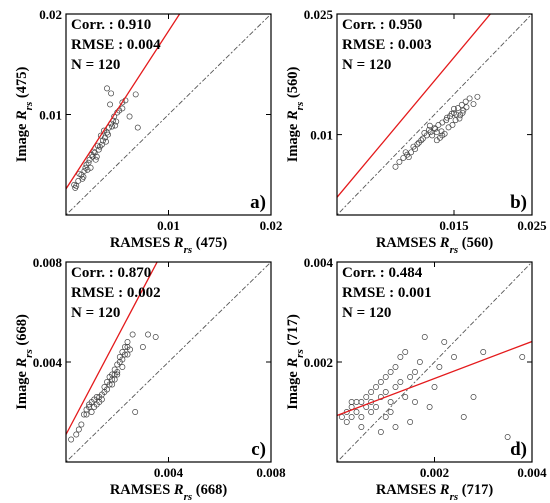  What do you see at coordinates (321, 135) in the screenshot?
I see `y-tick-label: 0.01` at bounding box center [321, 135].